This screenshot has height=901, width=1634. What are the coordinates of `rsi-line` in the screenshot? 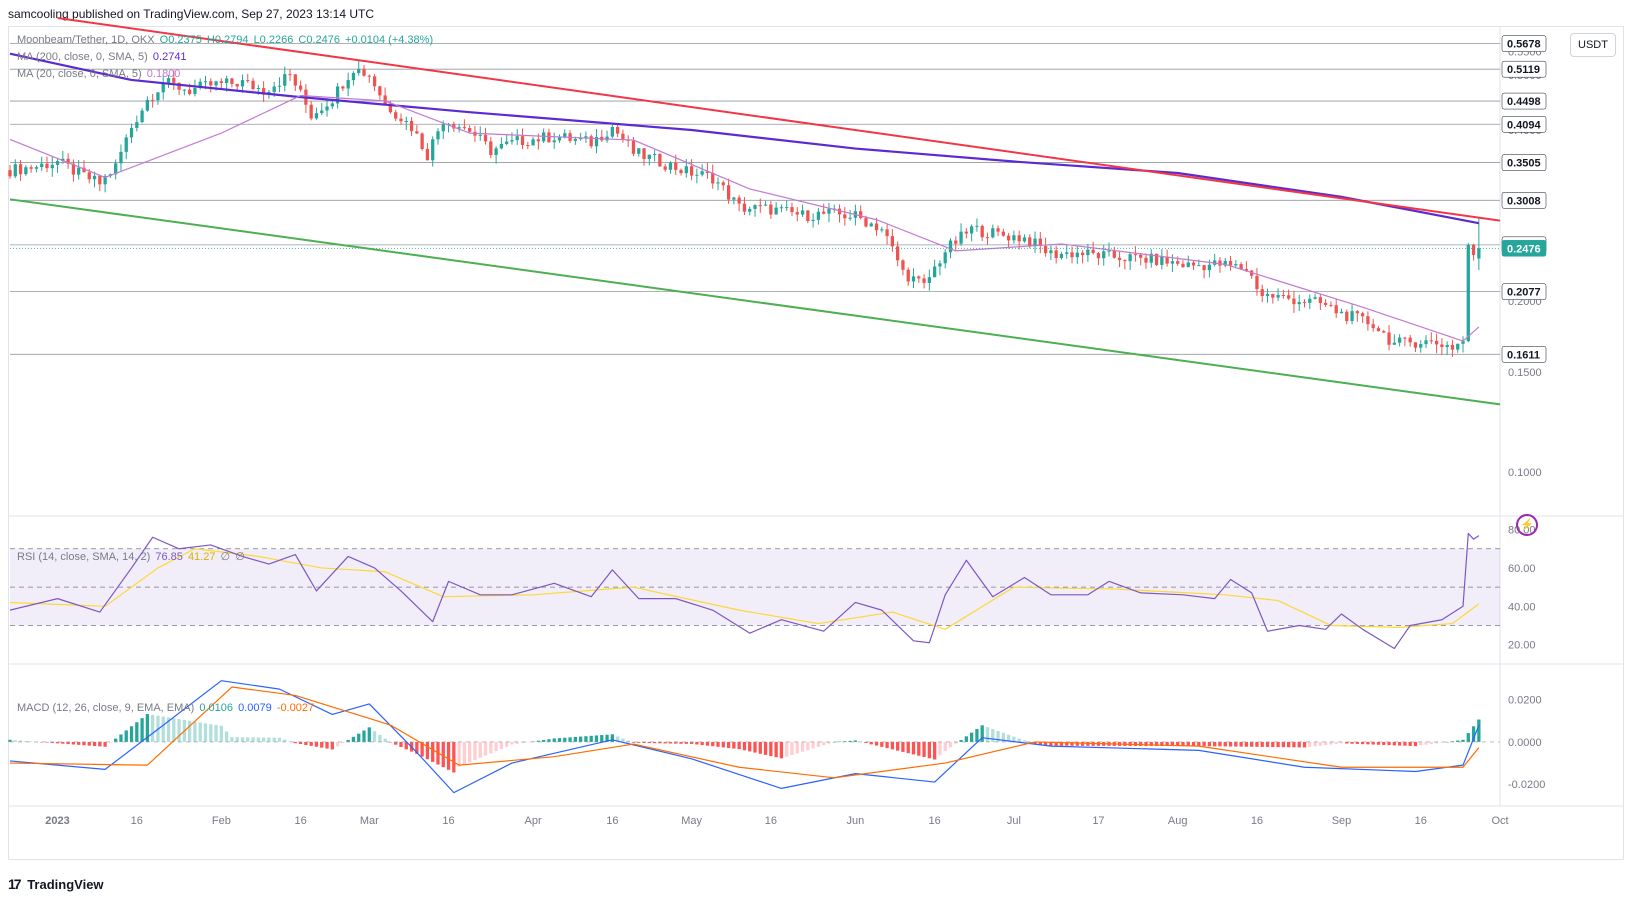 It's located at (744, 591).